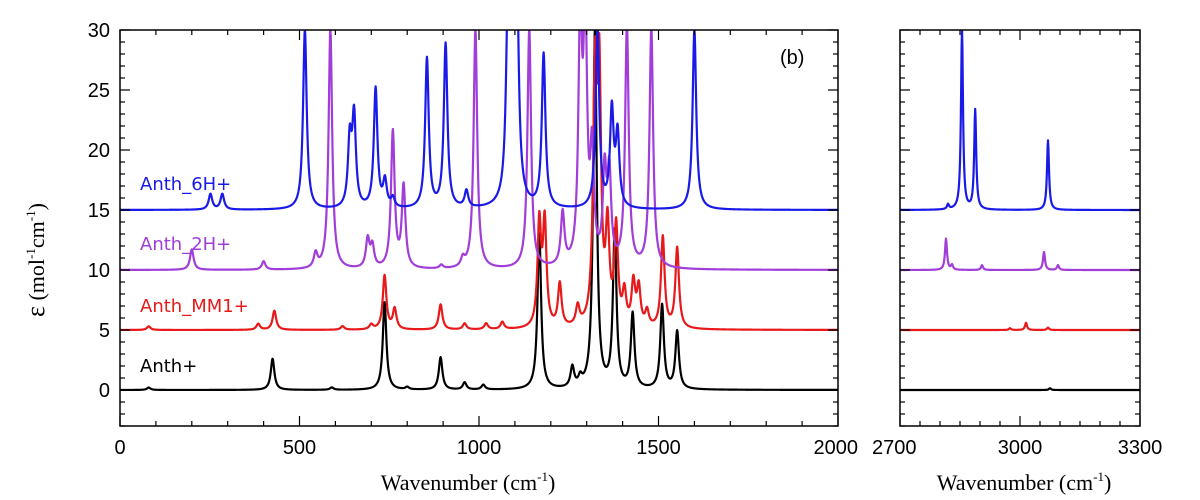  What do you see at coordinates (99, 271) in the screenshot?
I see `y-tick-label: 10` at bounding box center [99, 271].